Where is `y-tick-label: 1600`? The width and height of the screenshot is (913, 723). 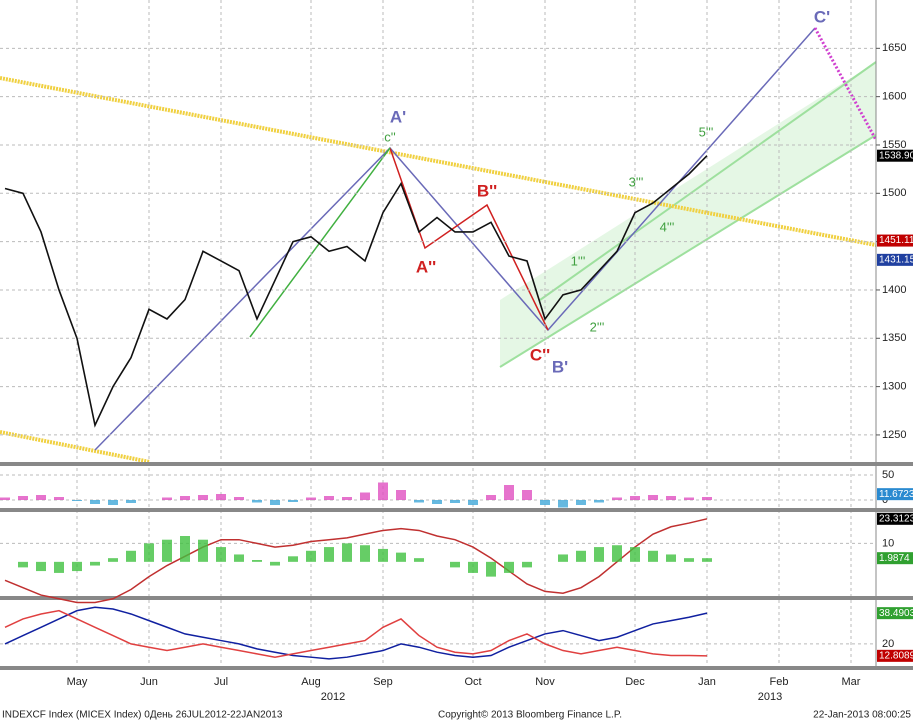
y-tick-label: 1600 is located at coordinates (894, 97).